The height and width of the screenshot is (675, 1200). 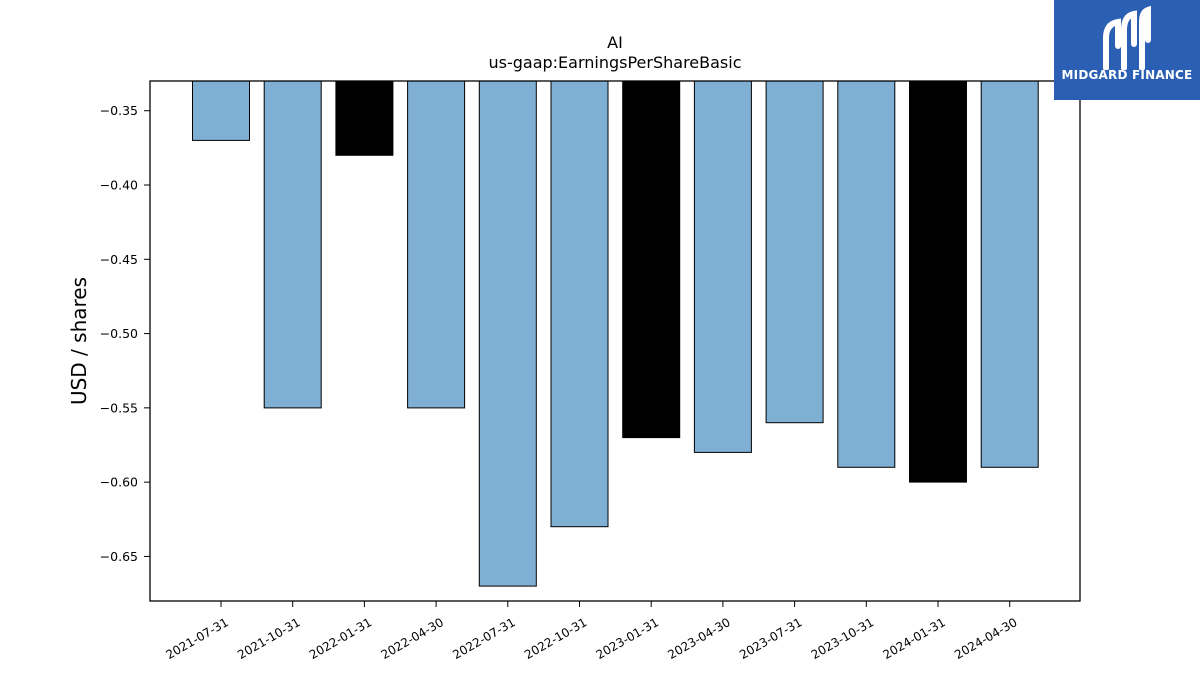 What do you see at coordinates (268, 638) in the screenshot?
I see `x-tick-label: 2021-10-31` at bounding box center [268, 638].